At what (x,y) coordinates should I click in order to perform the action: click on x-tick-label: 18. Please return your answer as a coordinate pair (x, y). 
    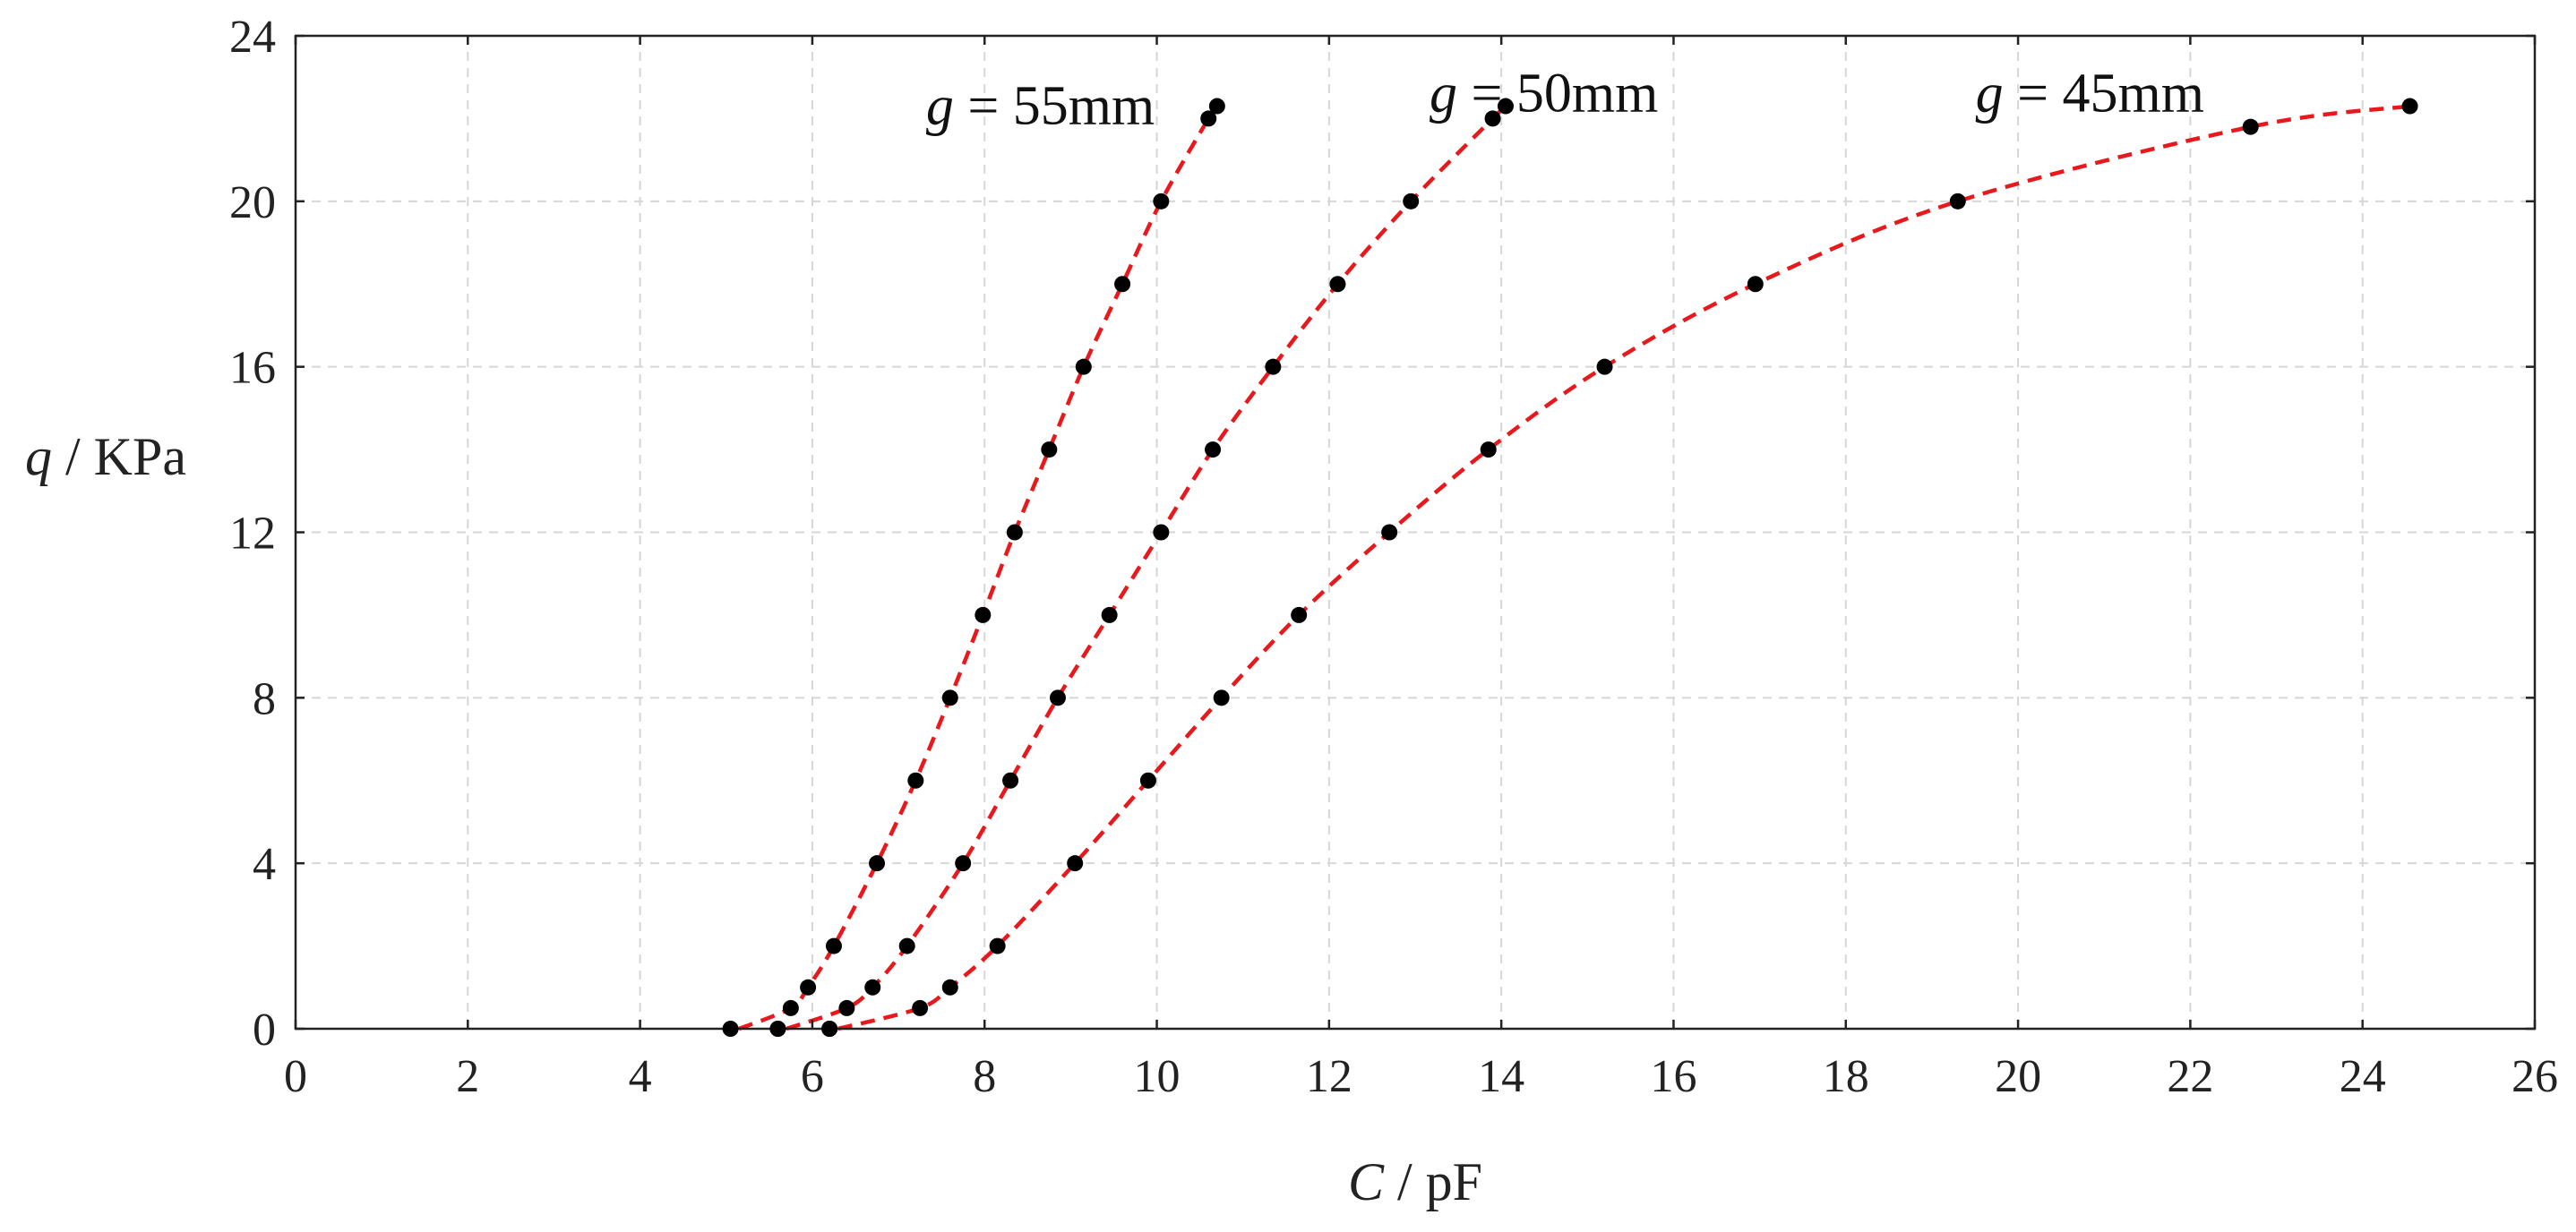
    Looking at the image, I should click on (1846, 1076).